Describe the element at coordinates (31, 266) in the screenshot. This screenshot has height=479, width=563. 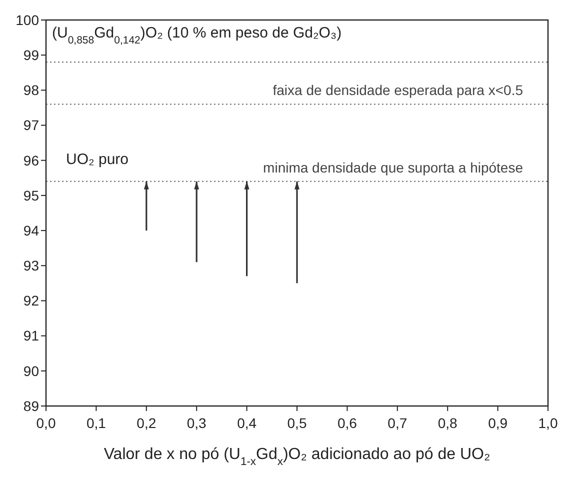
I see `y-tick-label: 93` at that location.